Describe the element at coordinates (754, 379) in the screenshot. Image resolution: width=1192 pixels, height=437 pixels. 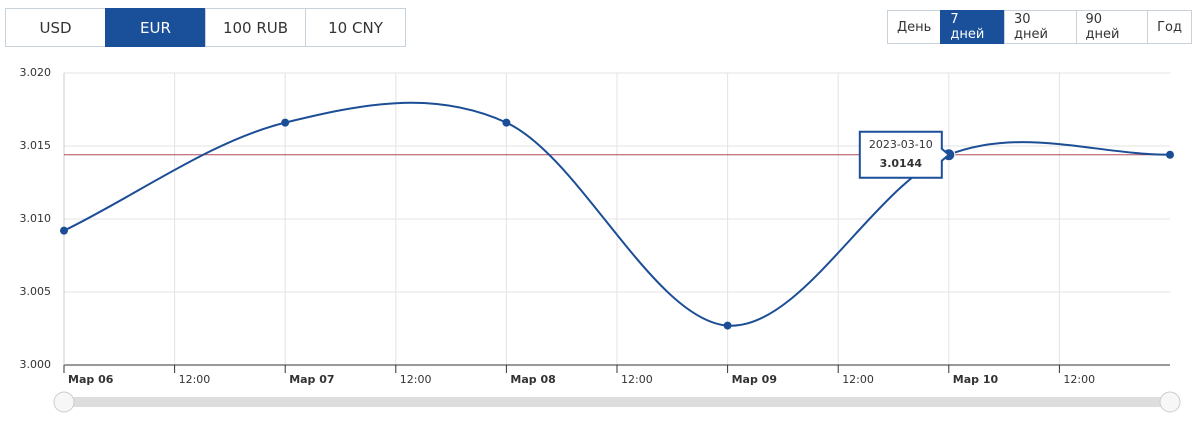
I see `x-tick-label: Мар 09` at that location.